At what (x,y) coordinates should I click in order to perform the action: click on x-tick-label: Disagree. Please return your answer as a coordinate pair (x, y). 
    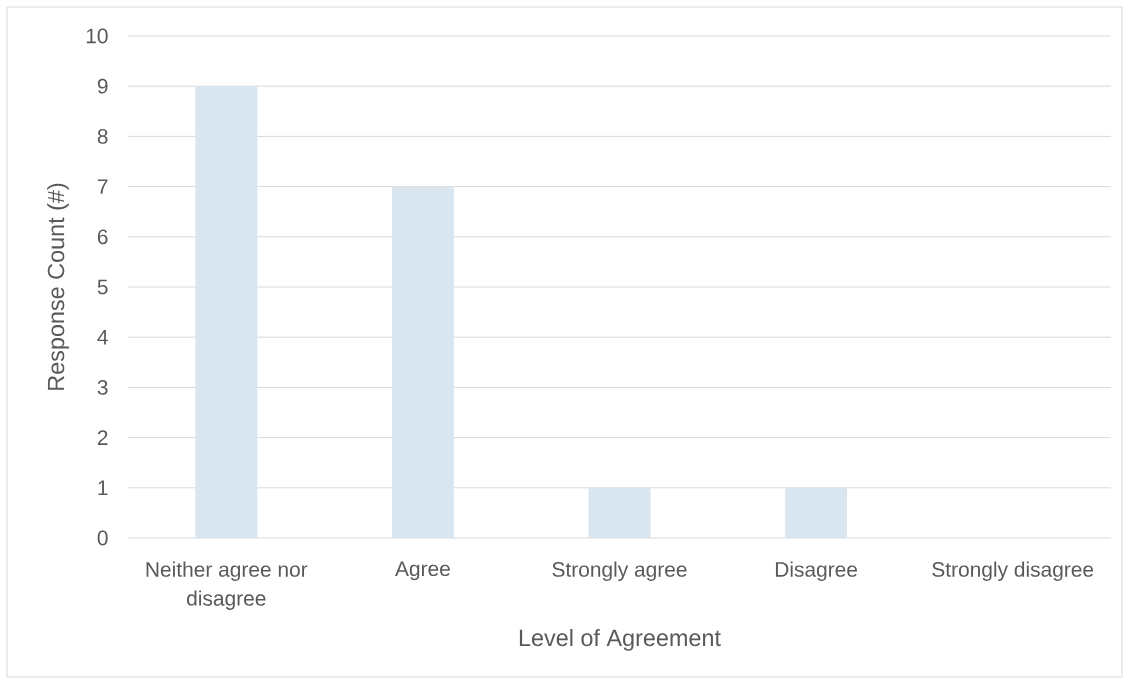
    Looking at the image, I should click on (816, 571).